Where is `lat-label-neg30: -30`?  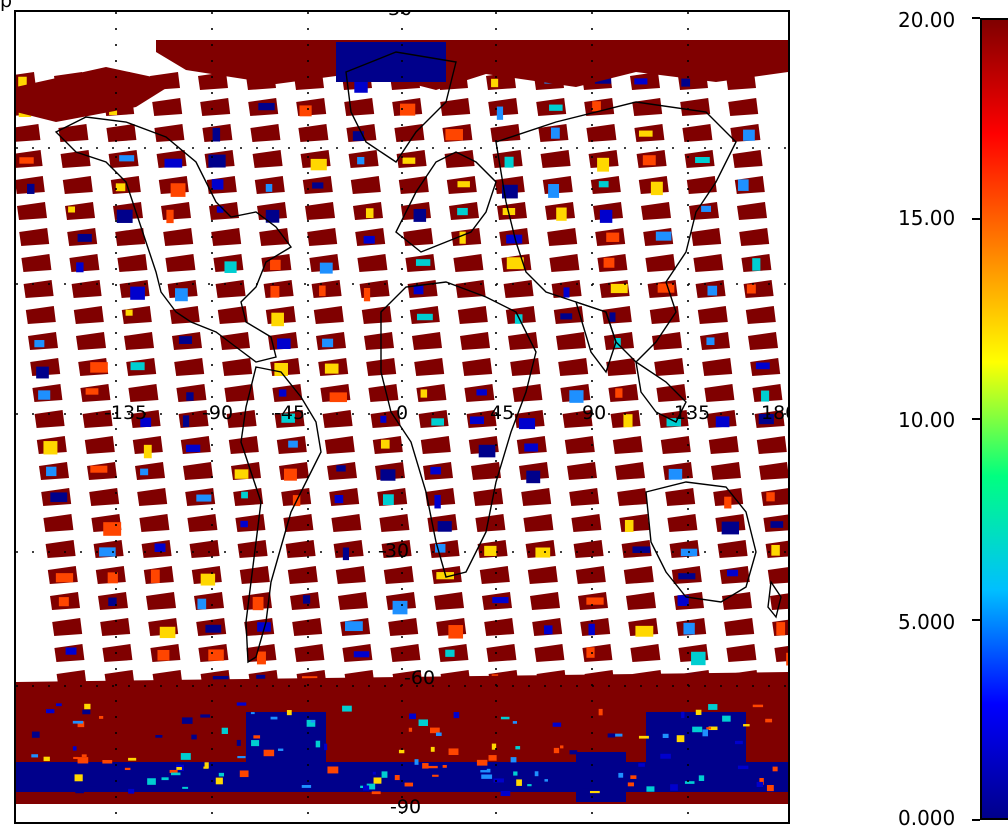 lat-label-neg30: -30 is located at coordinates (394, 551).